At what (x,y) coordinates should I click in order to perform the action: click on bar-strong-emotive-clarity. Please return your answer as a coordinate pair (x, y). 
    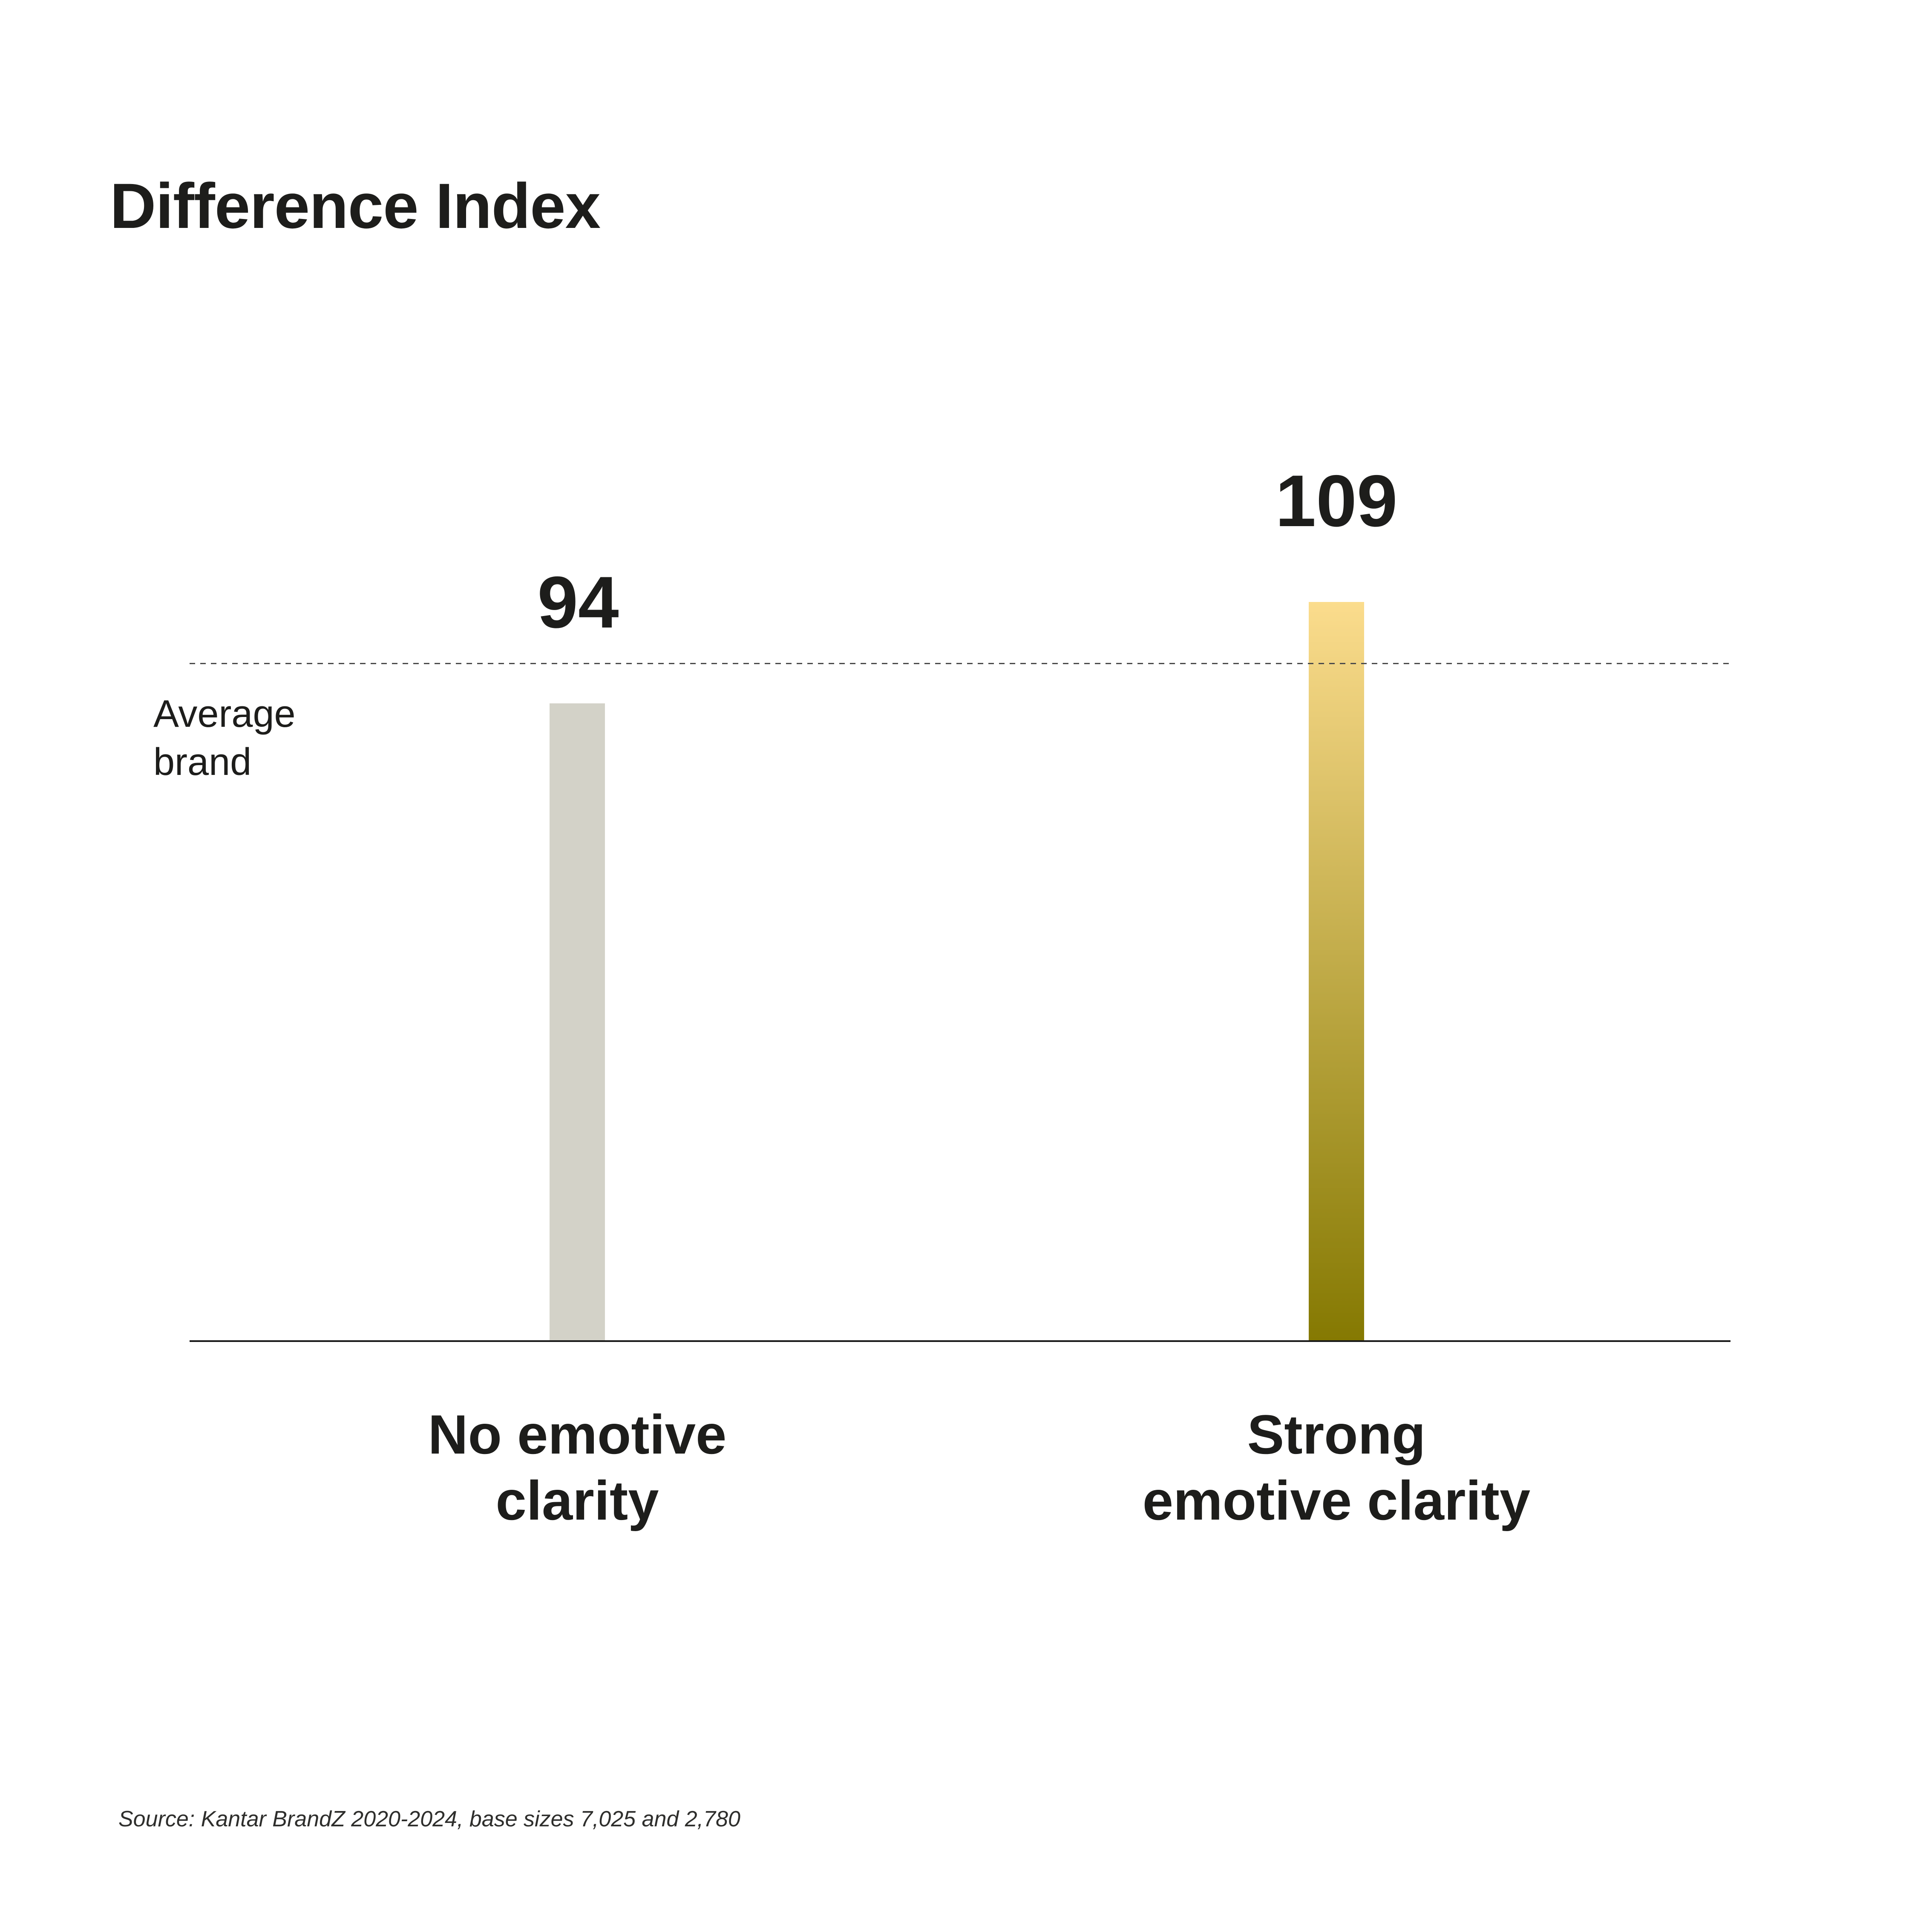
    Looking at the image, I should click on (1336, 971).